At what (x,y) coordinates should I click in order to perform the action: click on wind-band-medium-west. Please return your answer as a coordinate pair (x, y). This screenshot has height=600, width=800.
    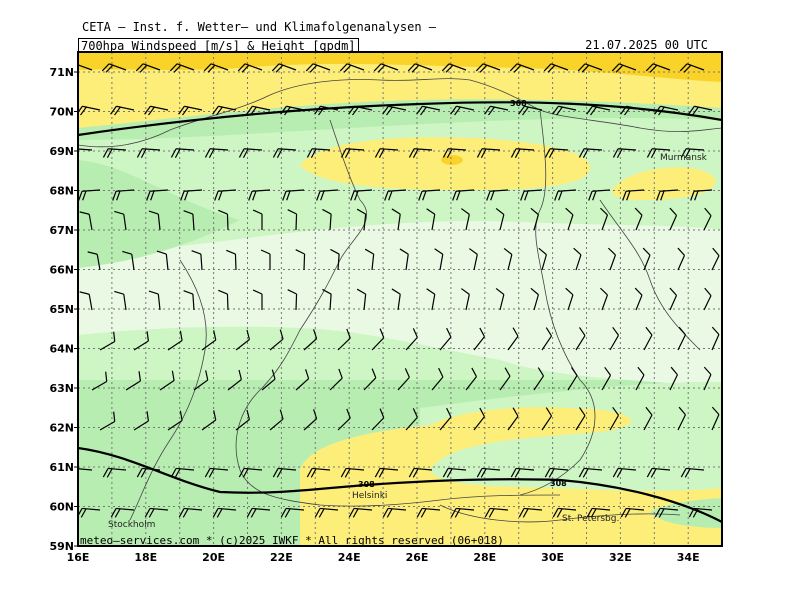
    Looking at the image, I should click on (159, 214).